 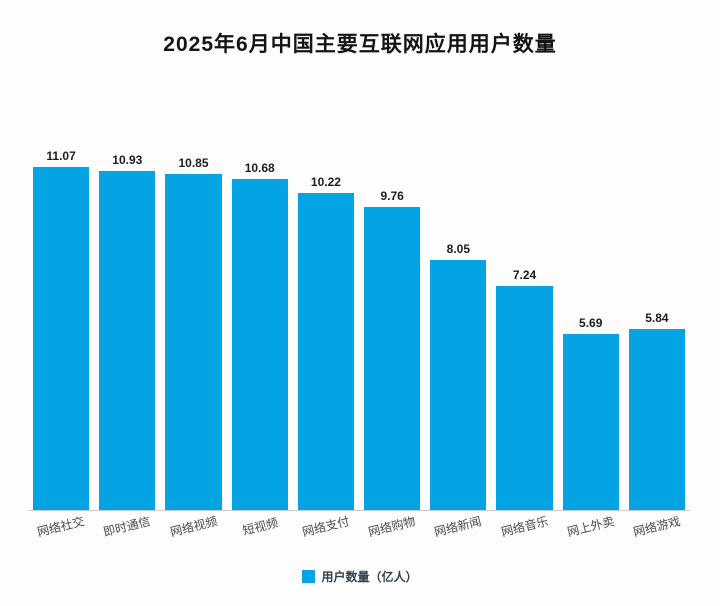 I want to click on x-axis-label: 网络购物, so click(x=391, y=527).